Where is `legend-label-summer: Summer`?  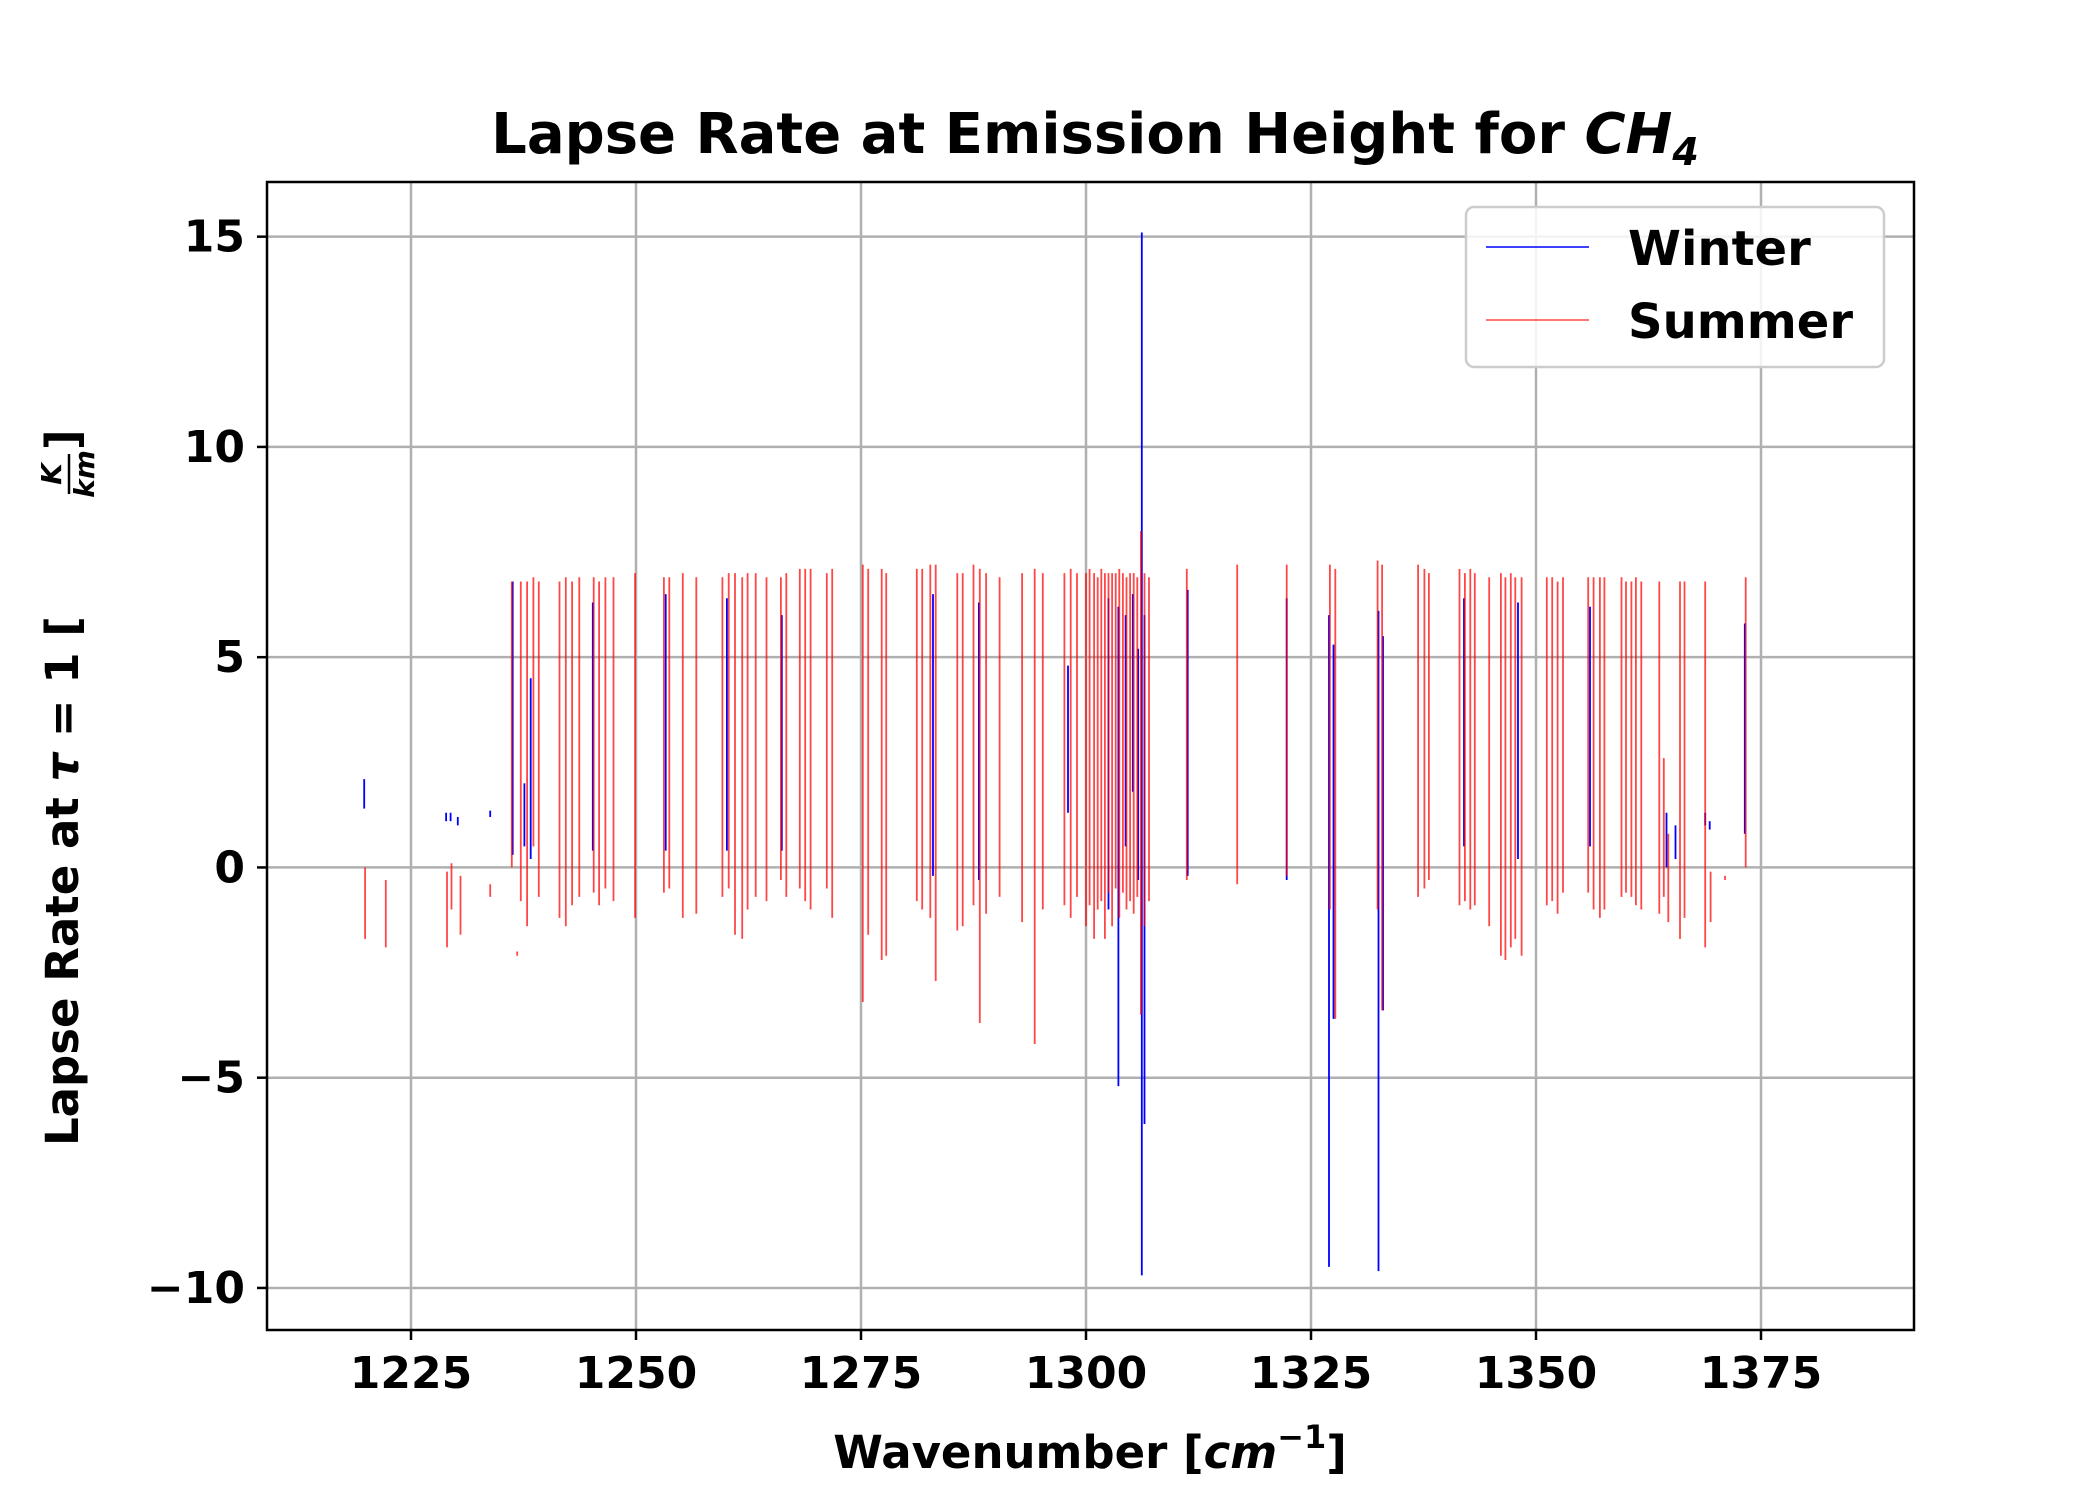
legend-label-summer: Summer is located at coordinates (1740, 322).